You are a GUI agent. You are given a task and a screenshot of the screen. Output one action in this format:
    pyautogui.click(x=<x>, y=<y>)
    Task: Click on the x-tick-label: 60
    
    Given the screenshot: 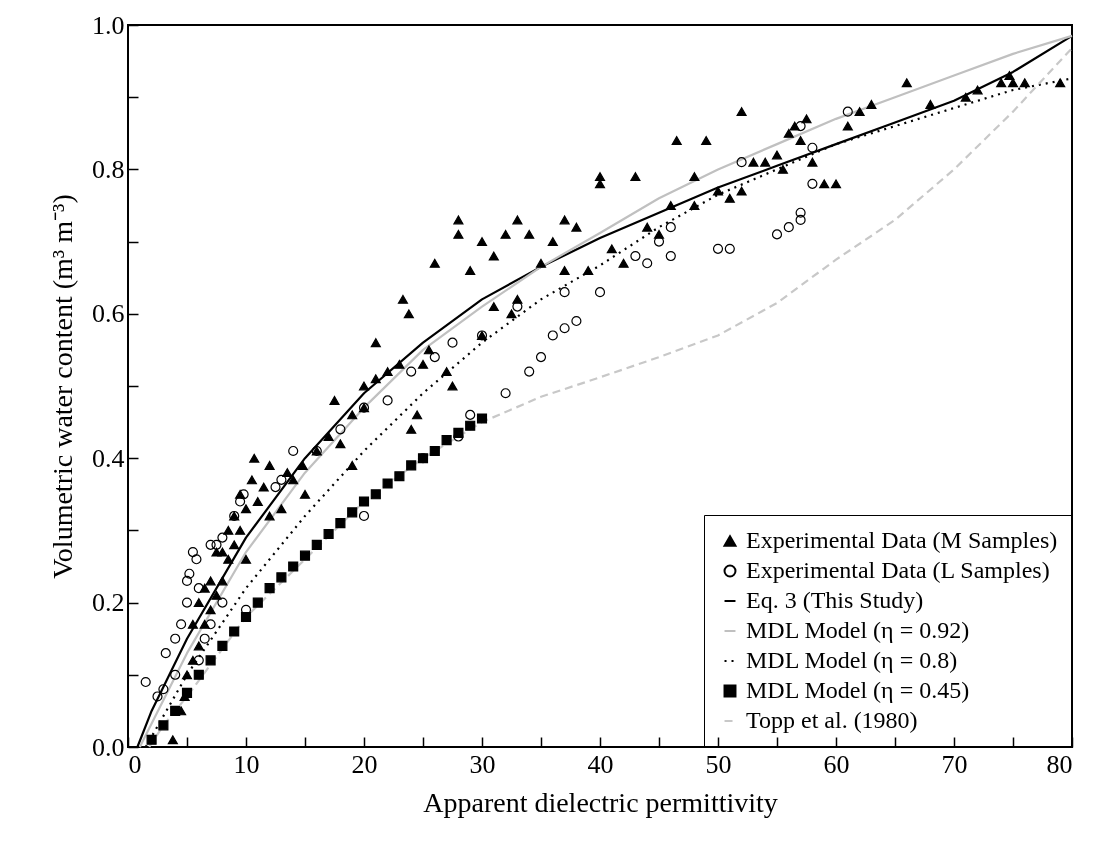 What is the action you would take?
    pyautogui.click(x=836, y=764)
    